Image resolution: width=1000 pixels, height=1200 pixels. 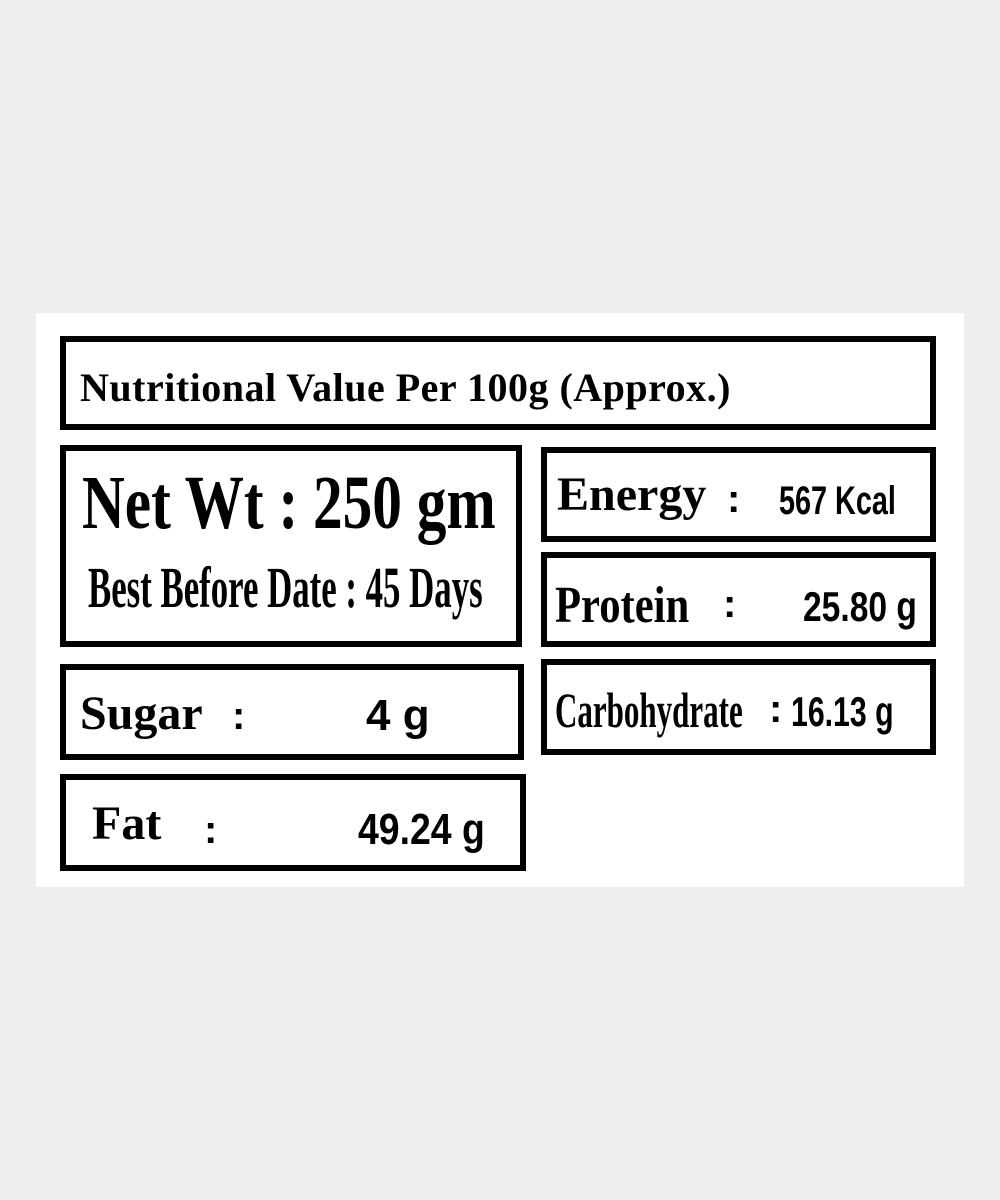 I want to click on carbohydrate-sep: :, so click(x=776, y=709).